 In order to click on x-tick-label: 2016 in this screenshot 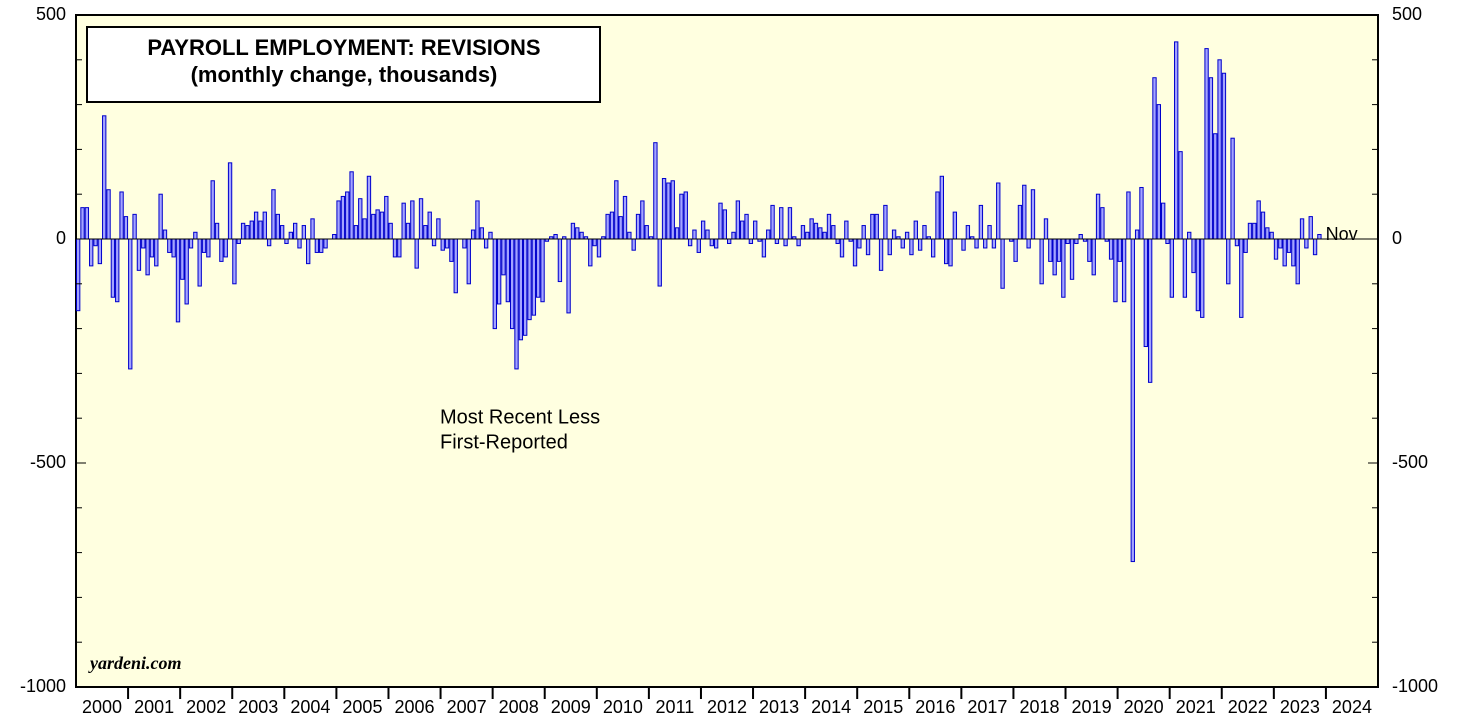, I will do `click(935, 707)`.